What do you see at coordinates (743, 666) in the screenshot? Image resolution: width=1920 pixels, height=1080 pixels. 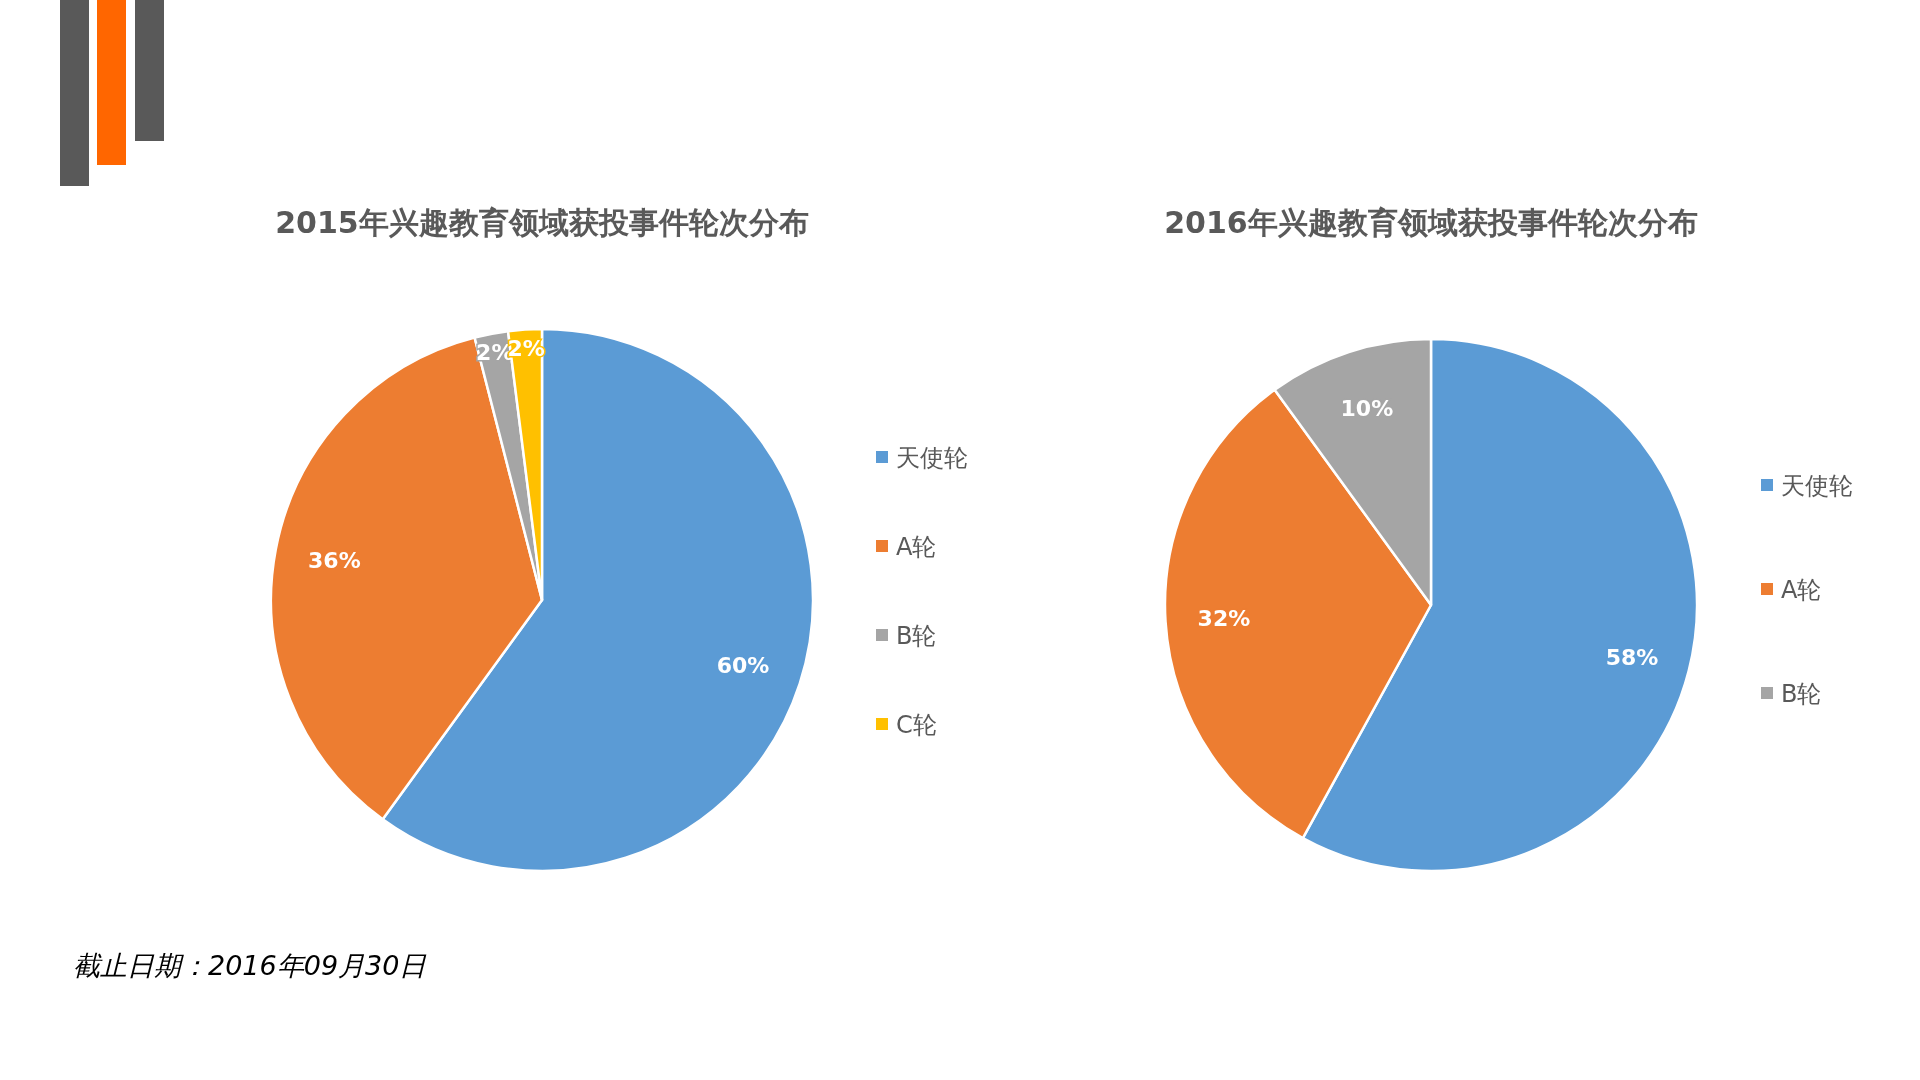 I see `data-label: 60%` at bounding box center [743, 666].